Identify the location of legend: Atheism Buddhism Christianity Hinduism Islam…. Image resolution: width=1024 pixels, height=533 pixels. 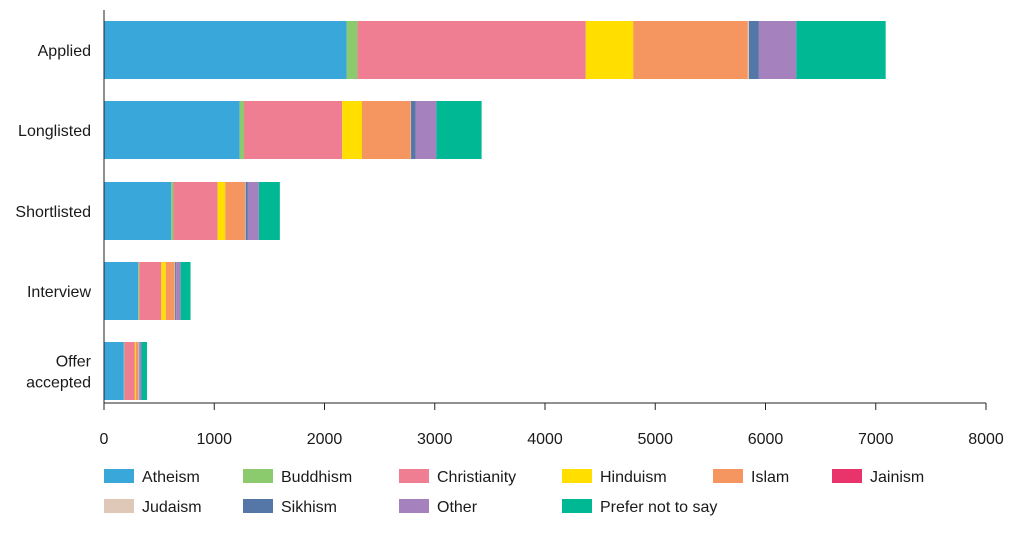
(514, 492).